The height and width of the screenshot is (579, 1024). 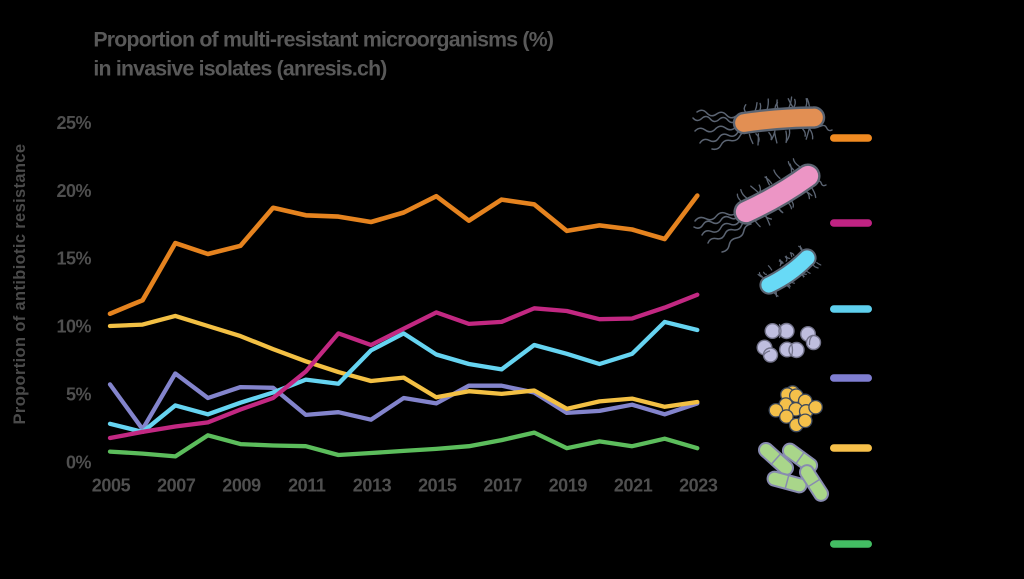 What do you see at coordinates (307, 486) in the screenshot?
I see `svg-text: 2011` at bounding box center [307, 486].